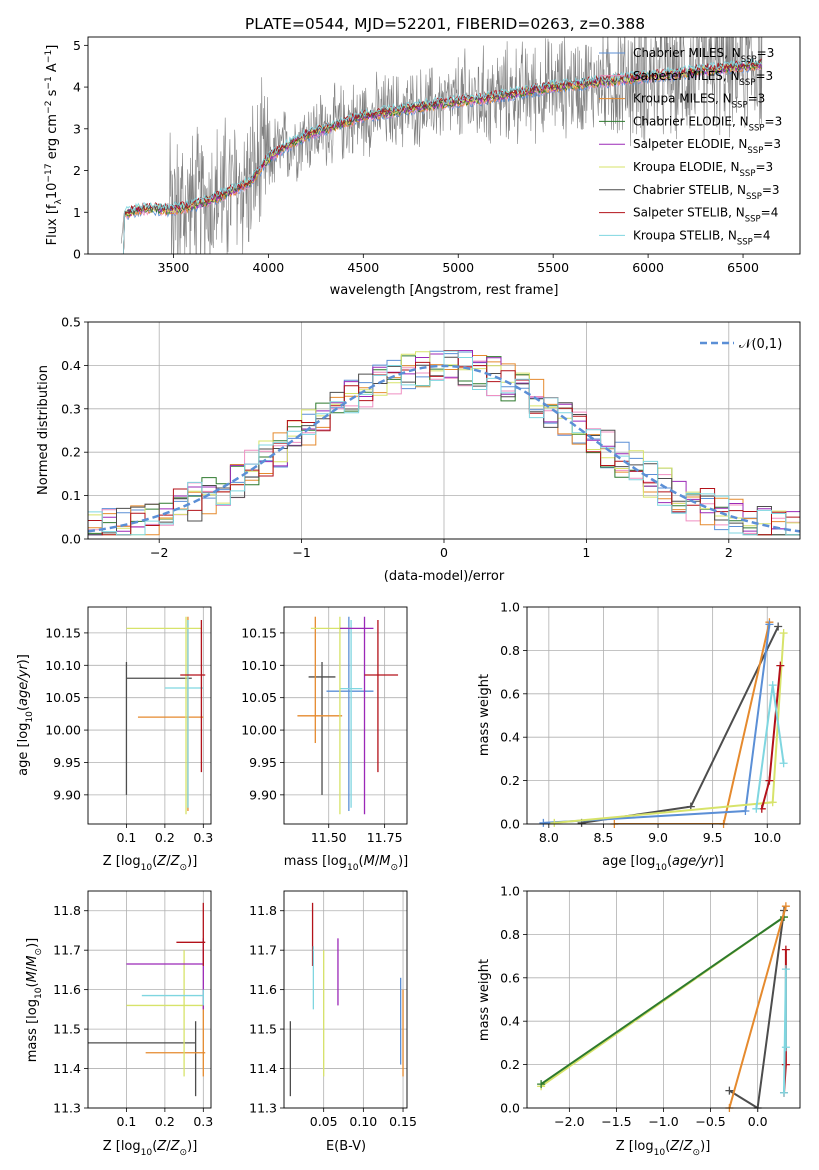 This screenshot has width=819, height=1170. I want to click on y-tick-label: 3, so click(77, 128).